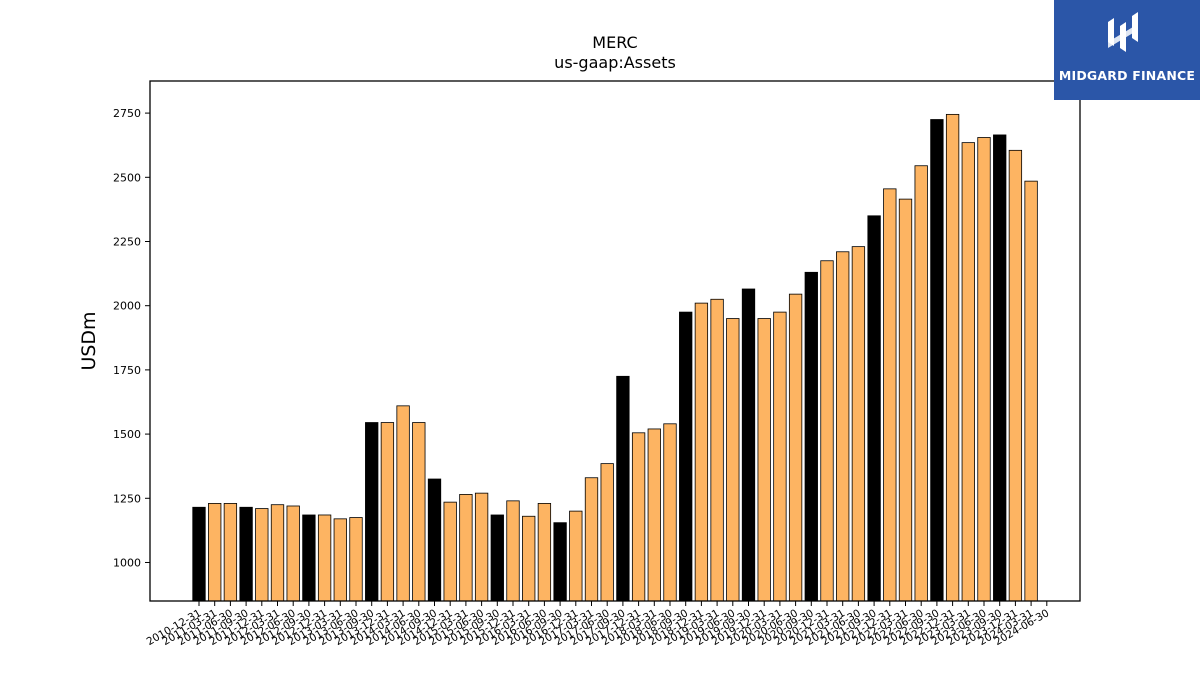  I want to click on y-axis: 1000 1250 1500 1750 2000 2250 2500 2750, so click(131, 338).